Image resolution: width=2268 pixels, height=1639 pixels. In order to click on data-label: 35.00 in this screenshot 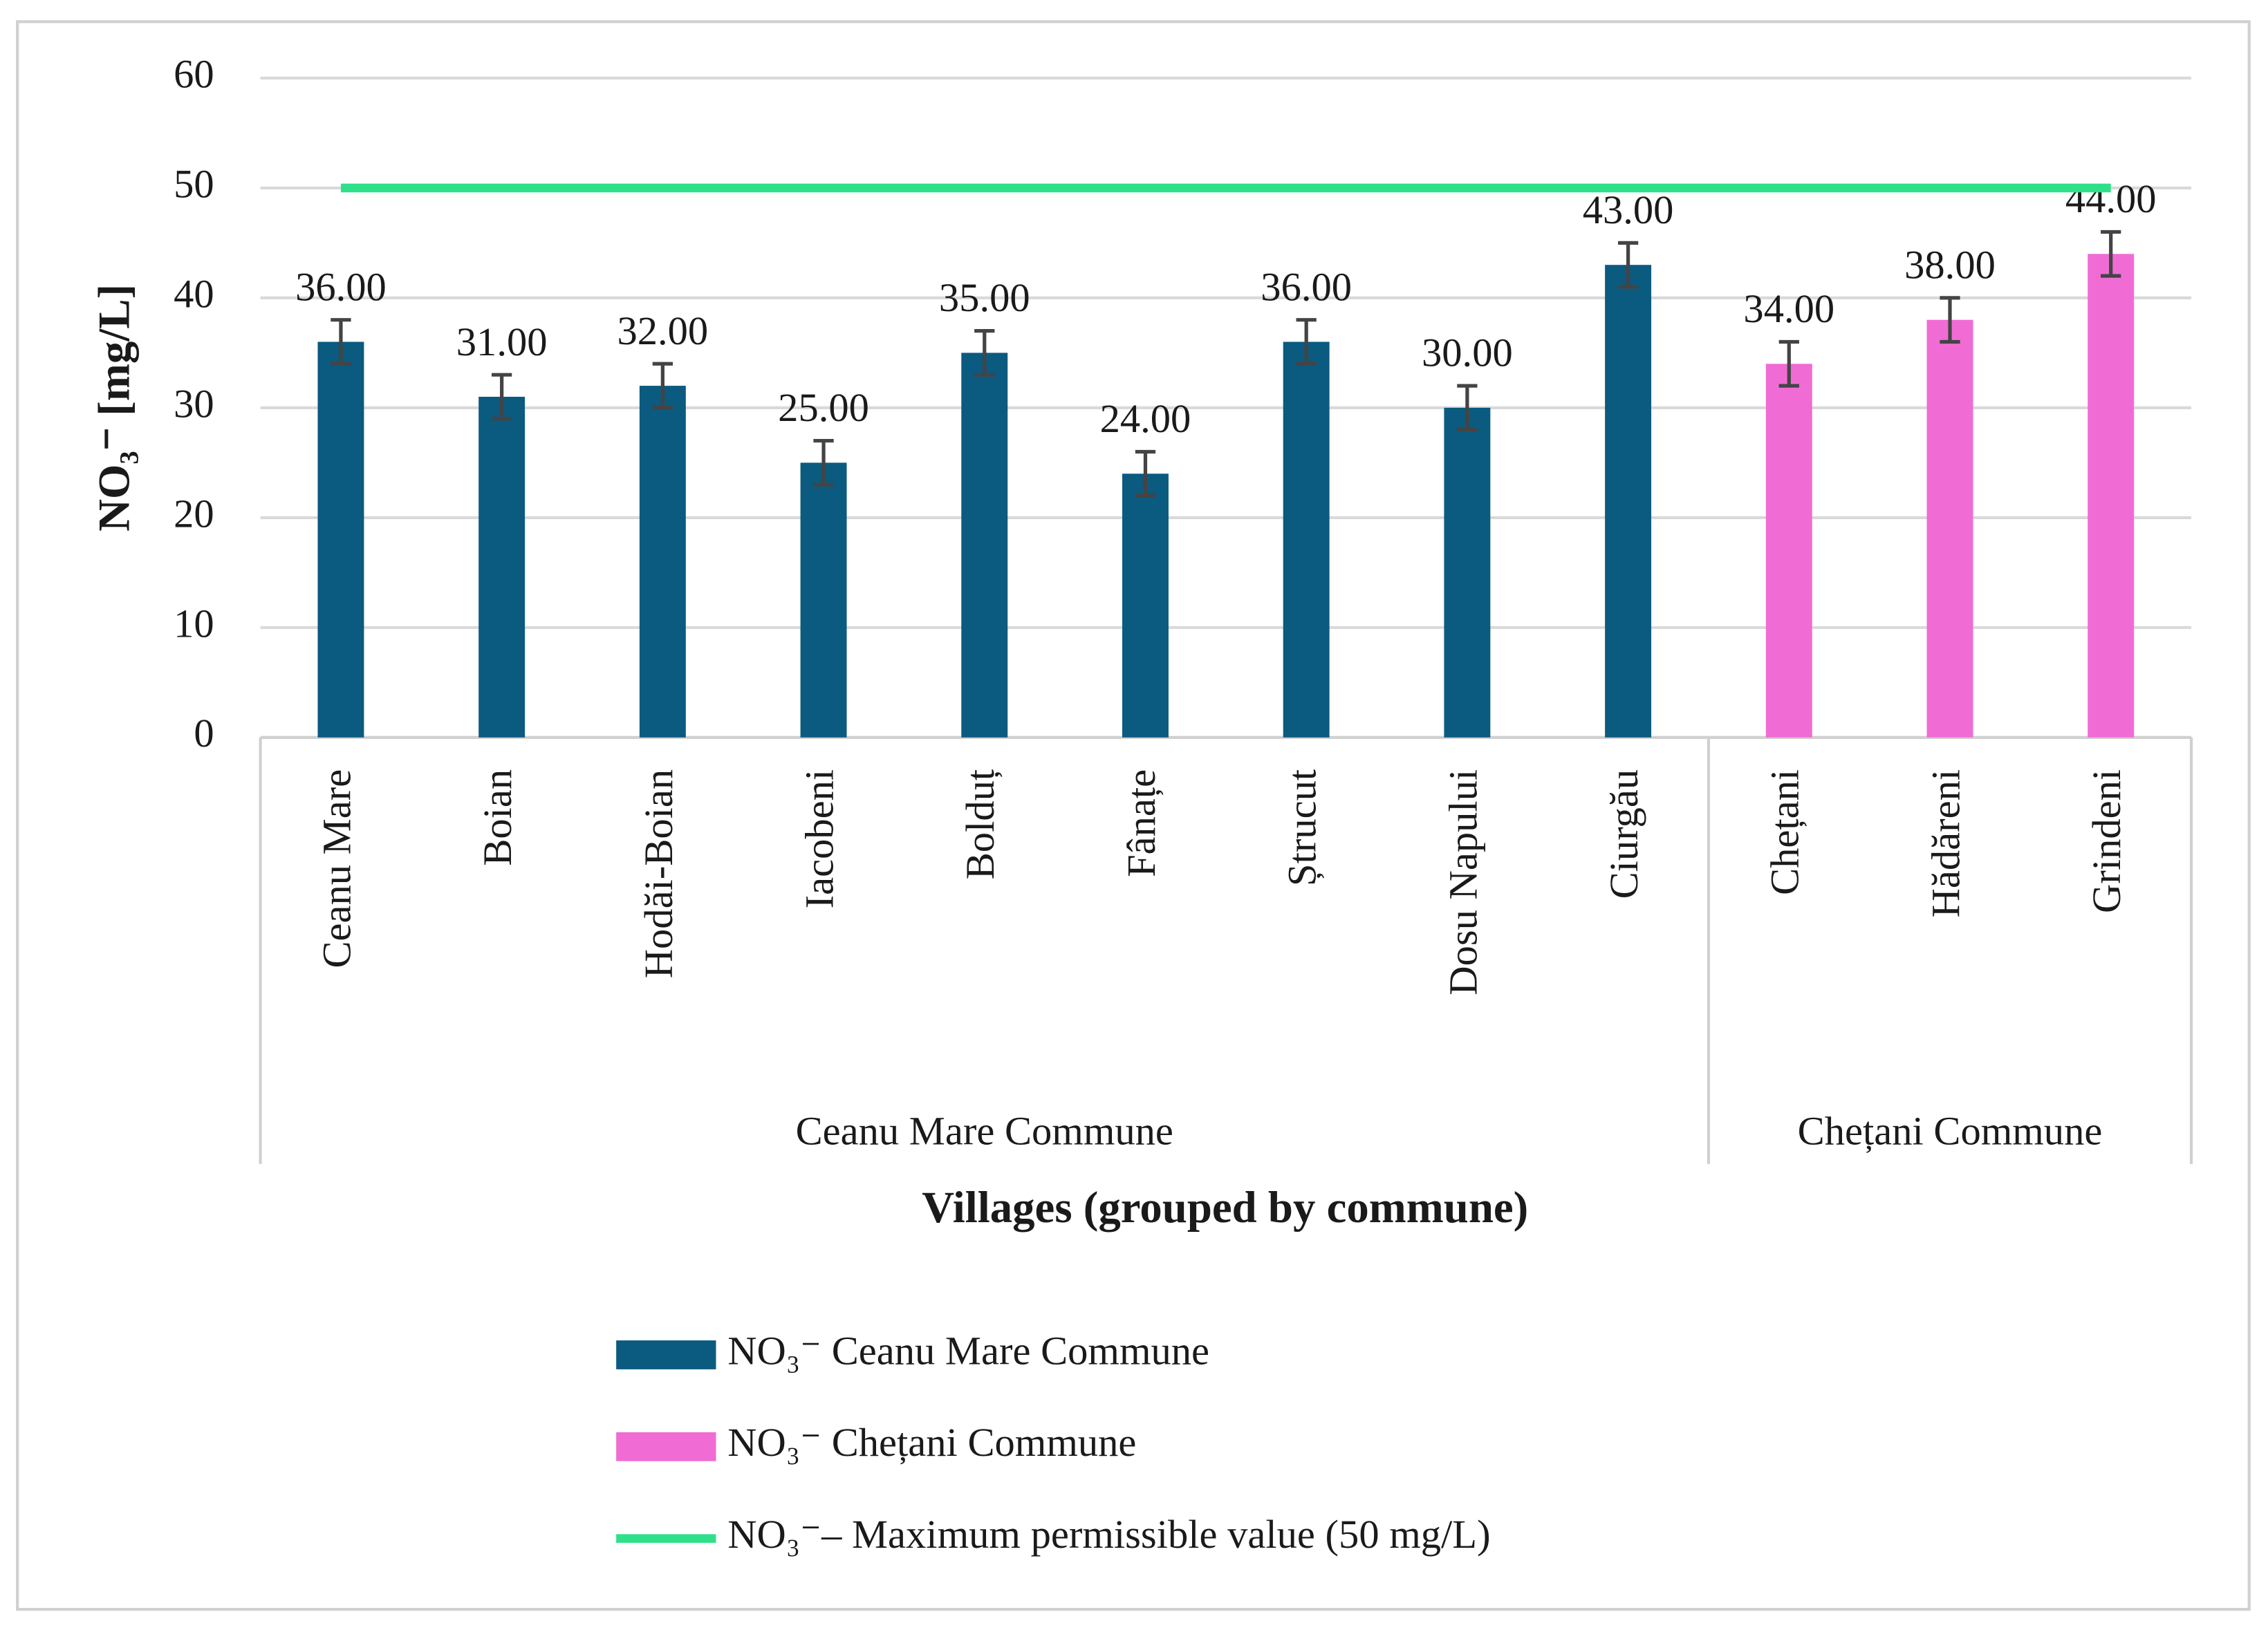, I will do `click(984, 297)`.